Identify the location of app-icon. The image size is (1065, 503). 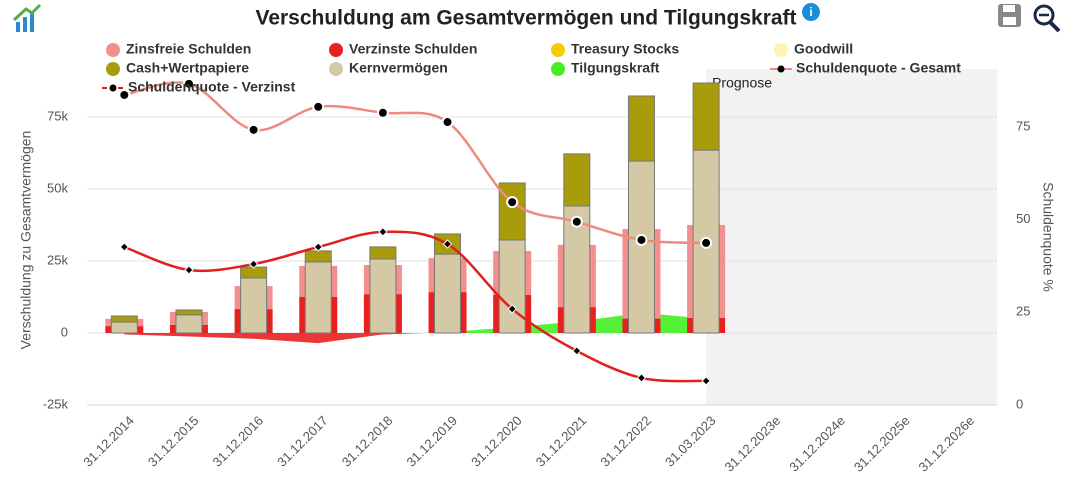
(27, 17).